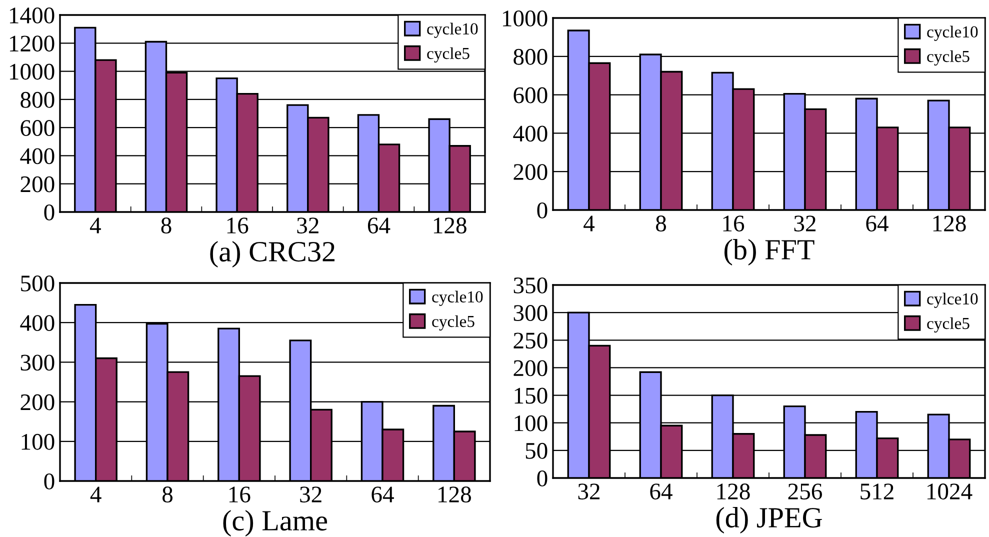 This screenshot has height=537, width=989. I want to click on x-tick-label: 512, so click(877, 492).